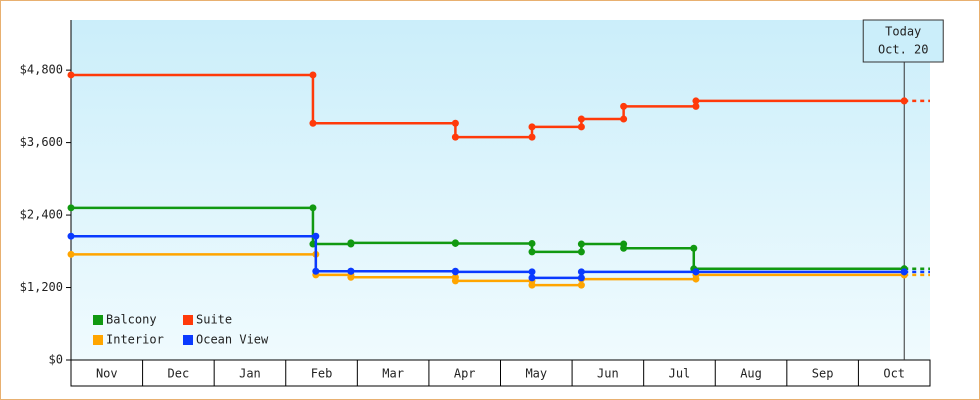  Describe the element at coordinates (56, 360) in the screenshot. I see `y-tick-label: $0` at that location.